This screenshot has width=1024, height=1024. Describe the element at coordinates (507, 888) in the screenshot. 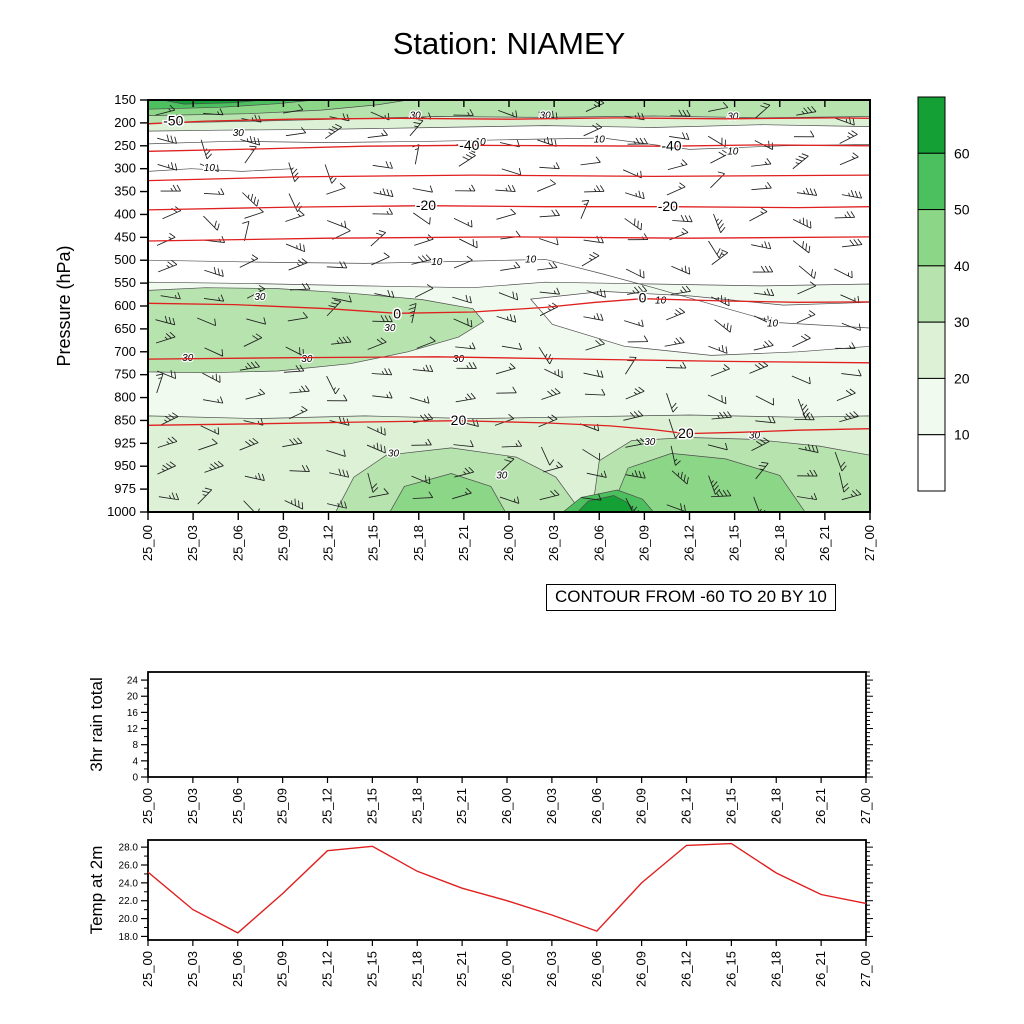

I see `temp-2m-series` at that location.